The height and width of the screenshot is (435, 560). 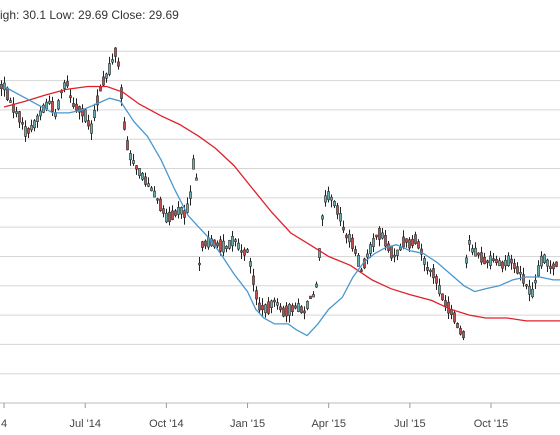 What do you see at coordinates (247, 424) in the screenshot?
I see `x-tick-label: Jan '15` at bounding box center [247, 424].